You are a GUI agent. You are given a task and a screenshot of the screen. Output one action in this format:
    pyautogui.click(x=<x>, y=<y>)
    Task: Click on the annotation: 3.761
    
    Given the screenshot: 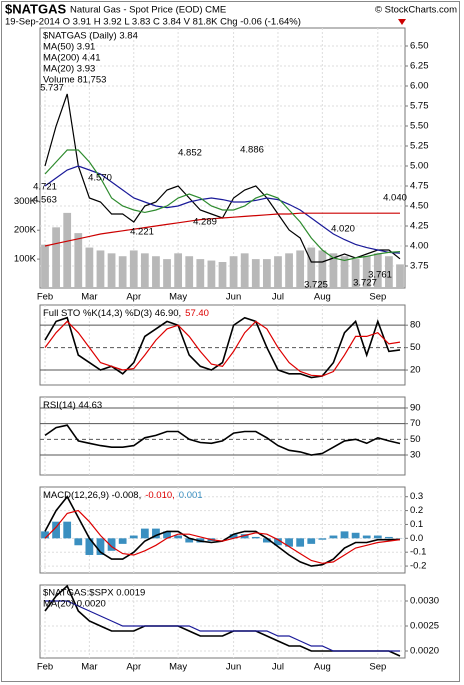 What is the action you would take?
    pyautogui.click(x=380, y=275)
    